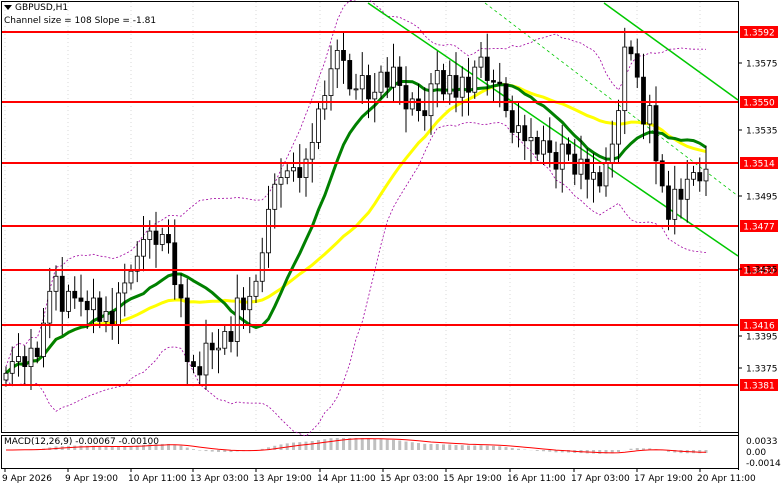  I want to click on level-label: 1.3416, so click(759, 327).